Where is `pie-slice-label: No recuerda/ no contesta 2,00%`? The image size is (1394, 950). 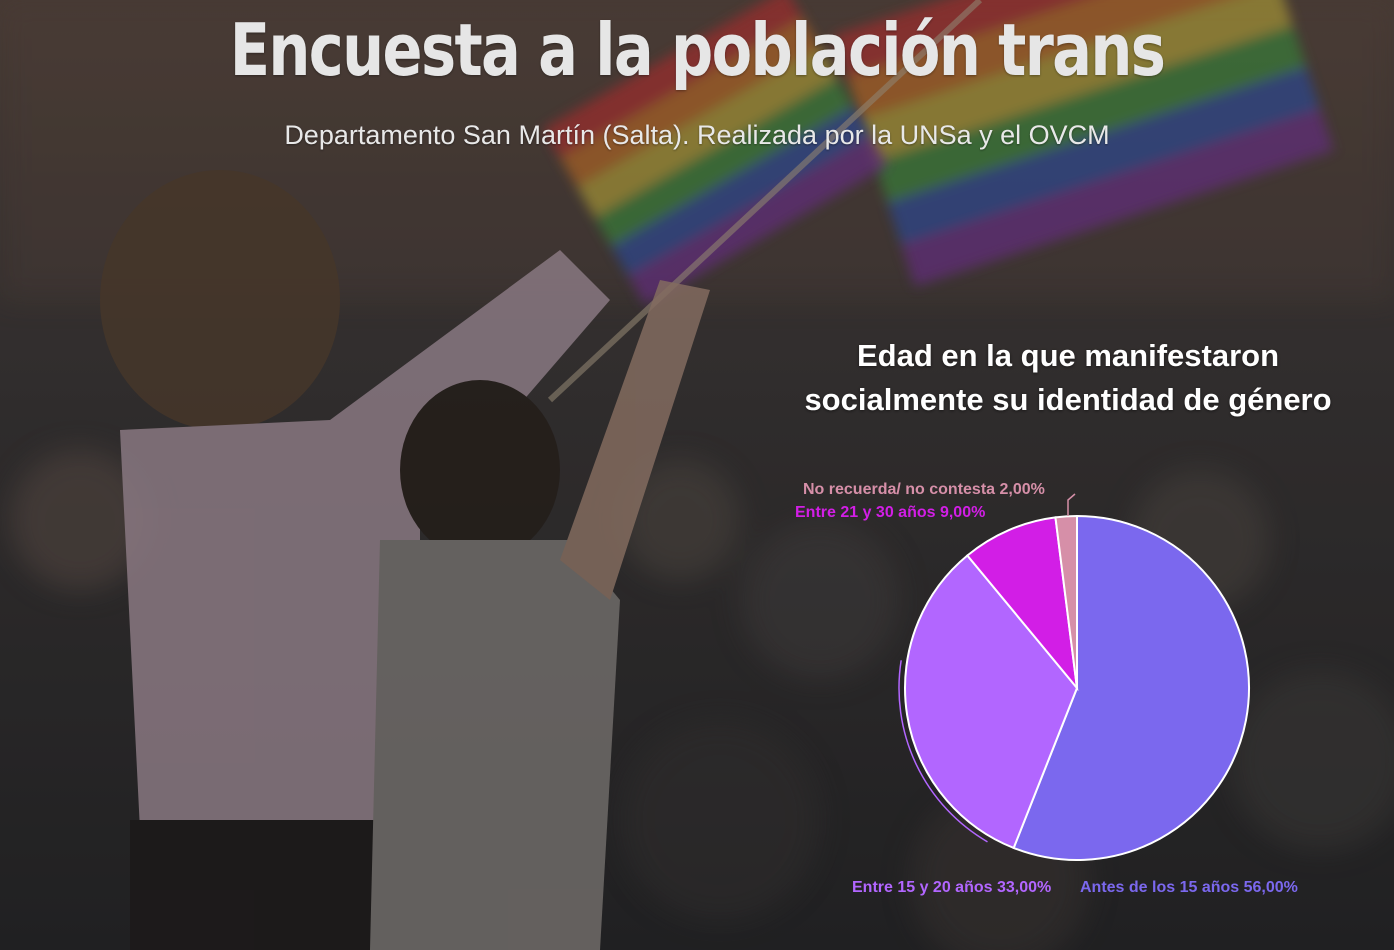
pie-slice-label: No recuerda/ no contesta 2,00% is located at coordinates (924, 489).